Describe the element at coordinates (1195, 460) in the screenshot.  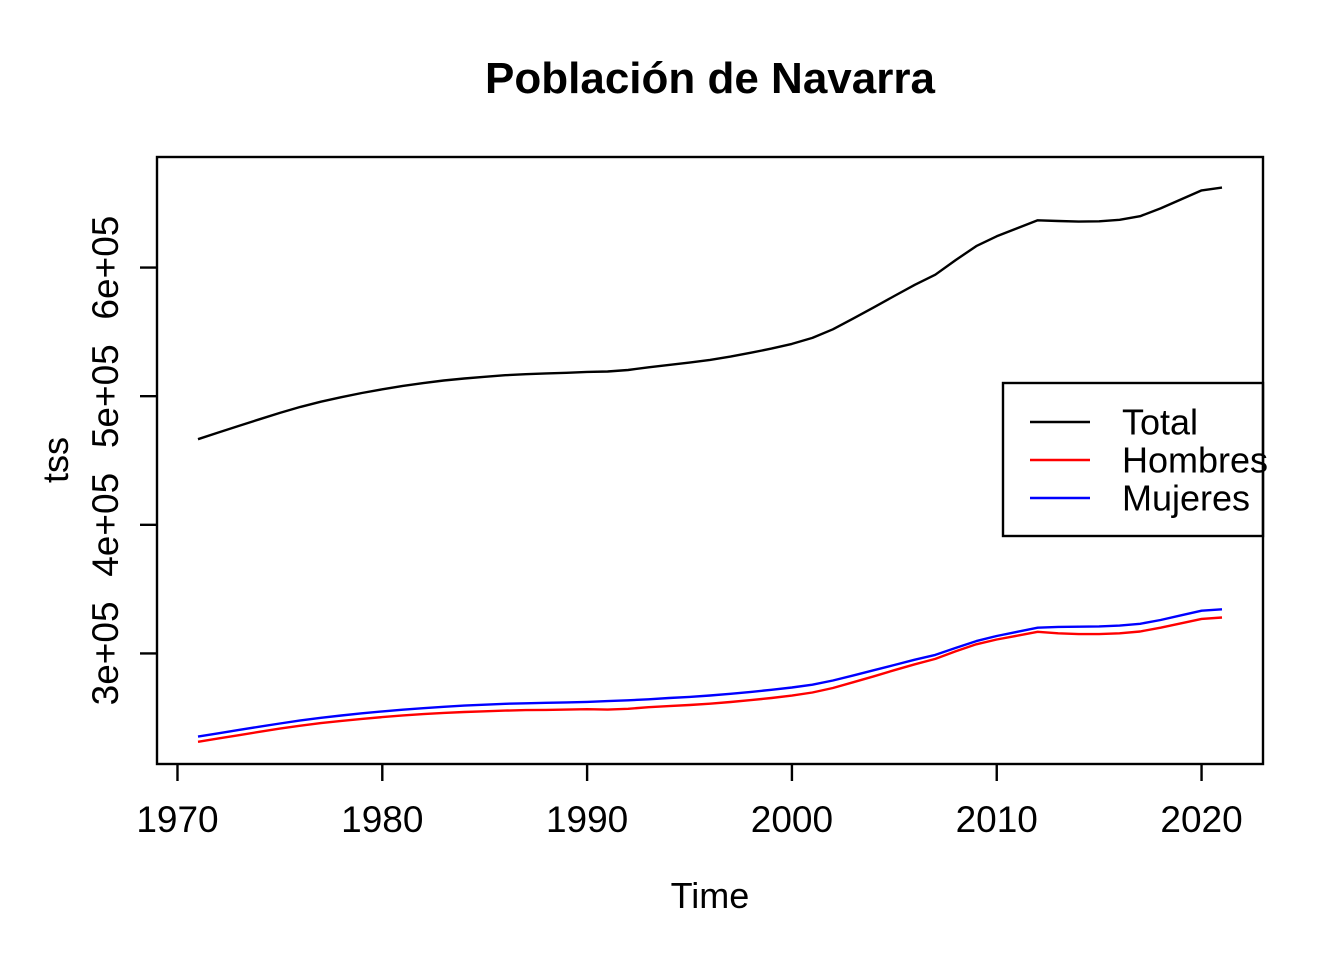
I see `legend-label-hombres: Hombres` at that location.